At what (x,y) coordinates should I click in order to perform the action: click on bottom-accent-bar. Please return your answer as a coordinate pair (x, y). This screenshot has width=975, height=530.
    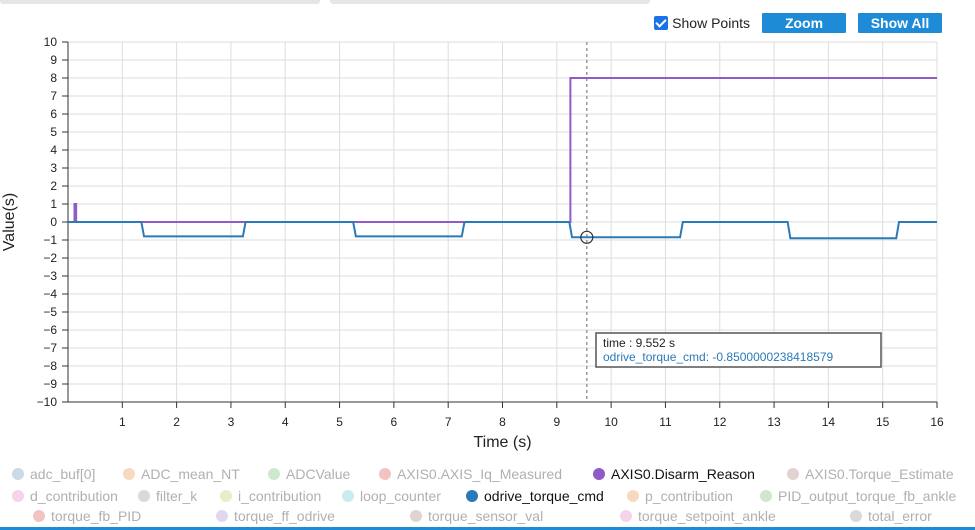
    Looking at the image, I should click on (487, 528).